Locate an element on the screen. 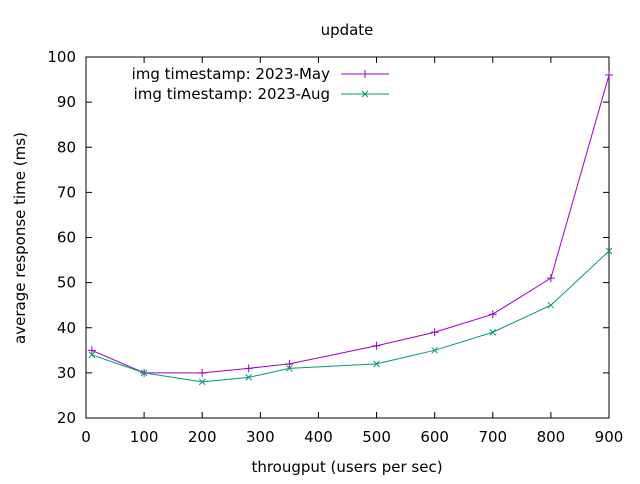 This screenshot has height=484, width=640. y-tick-label: 80 is located at coordinates (66, 147).